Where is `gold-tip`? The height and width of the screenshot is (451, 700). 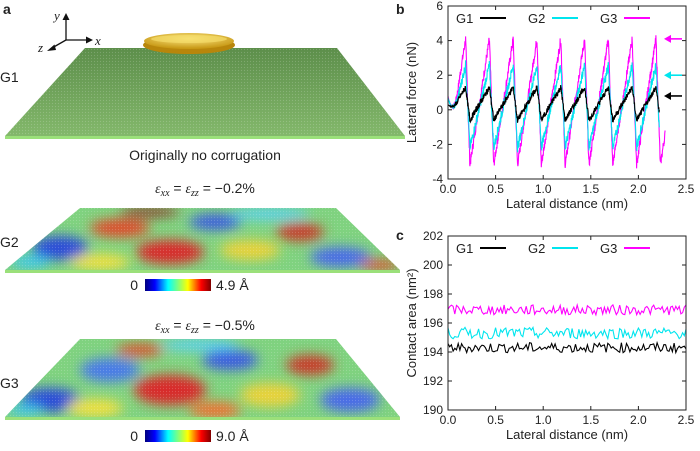 gold-tip is located at coordinates (189, 43).